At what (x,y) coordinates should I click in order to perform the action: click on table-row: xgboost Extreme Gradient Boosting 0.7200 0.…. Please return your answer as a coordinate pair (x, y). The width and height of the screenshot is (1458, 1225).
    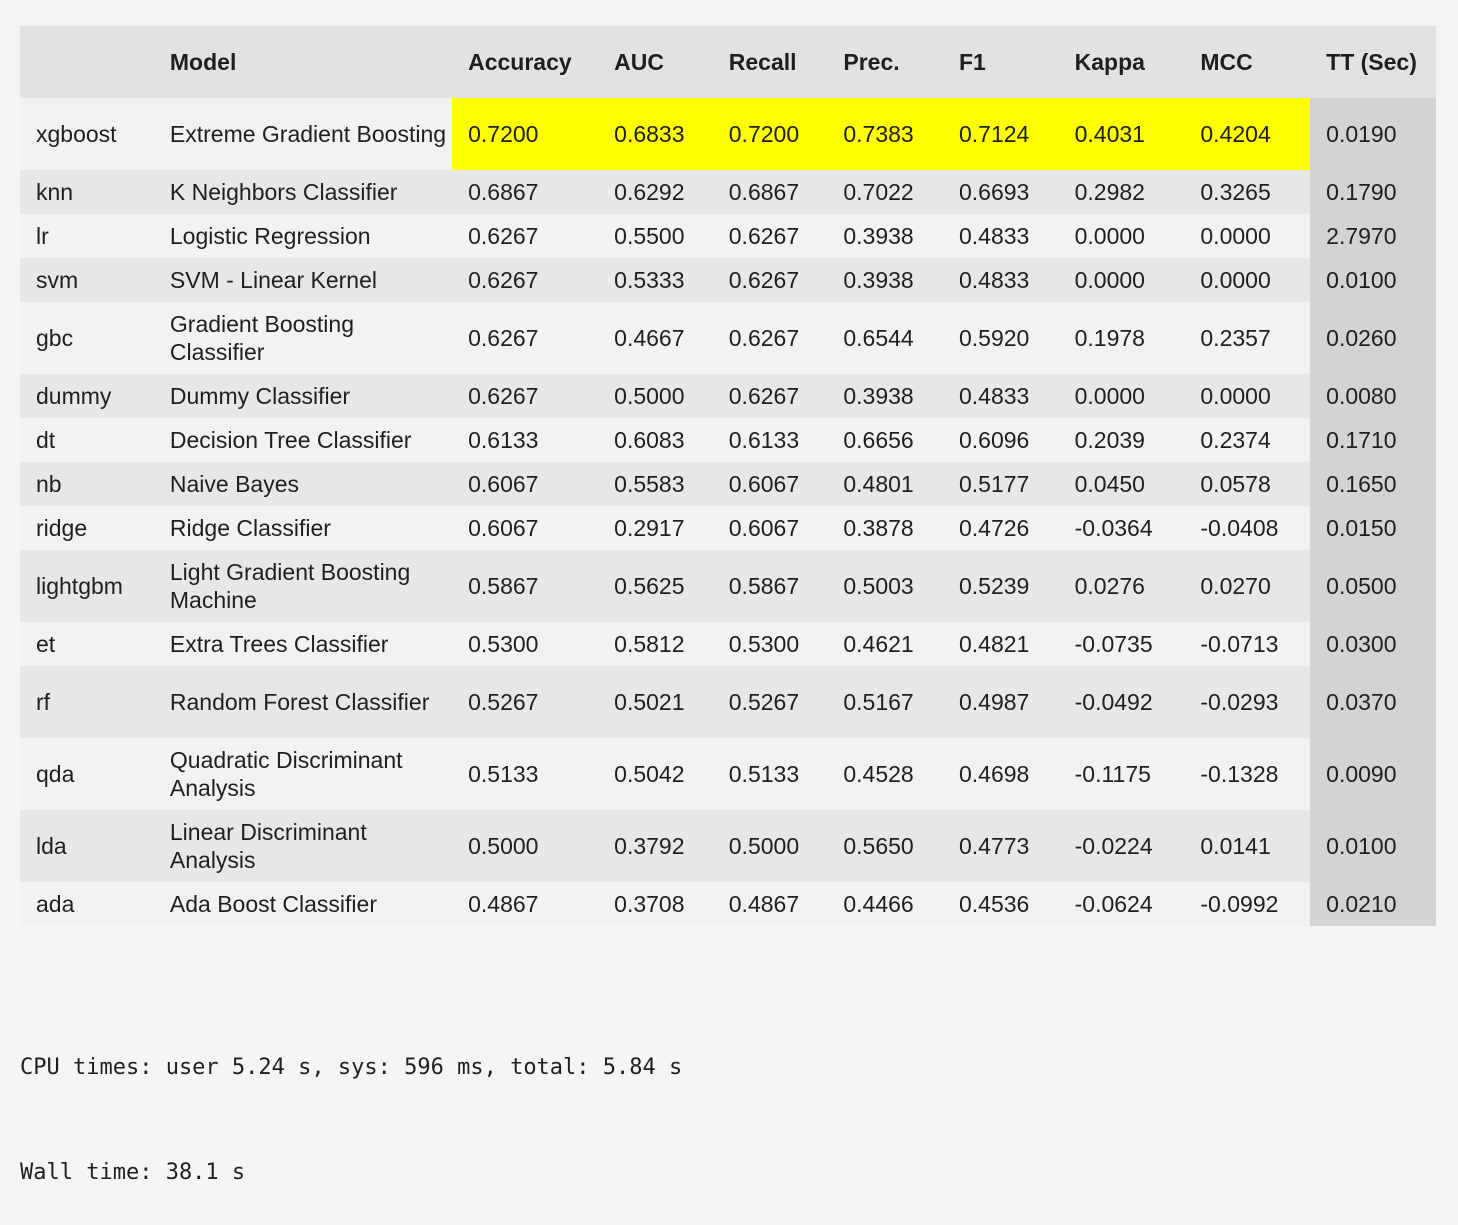
    Looking at the image, I should click on (728, 134).